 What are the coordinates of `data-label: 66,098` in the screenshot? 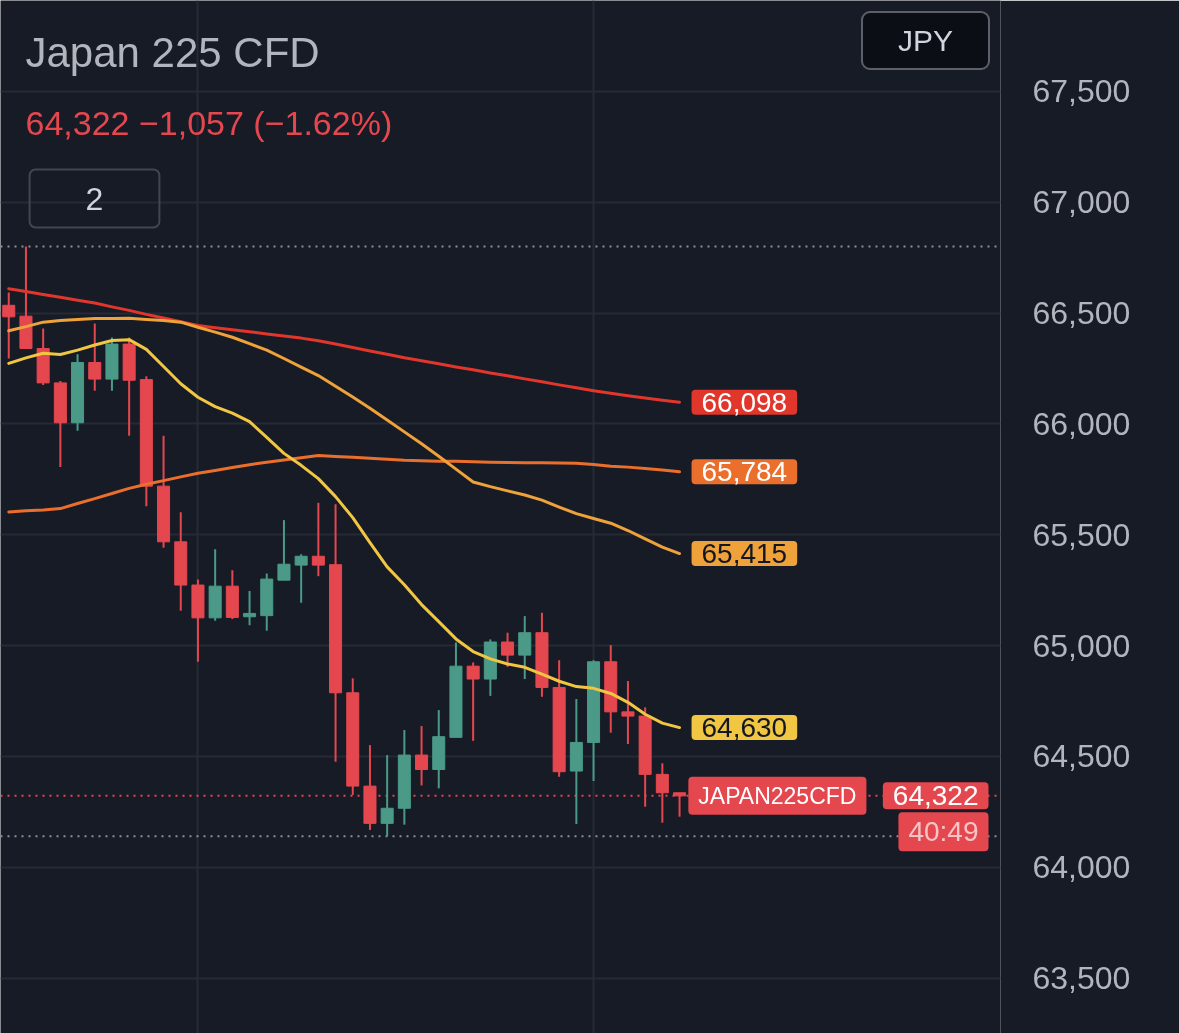 It's located at (744, 402).